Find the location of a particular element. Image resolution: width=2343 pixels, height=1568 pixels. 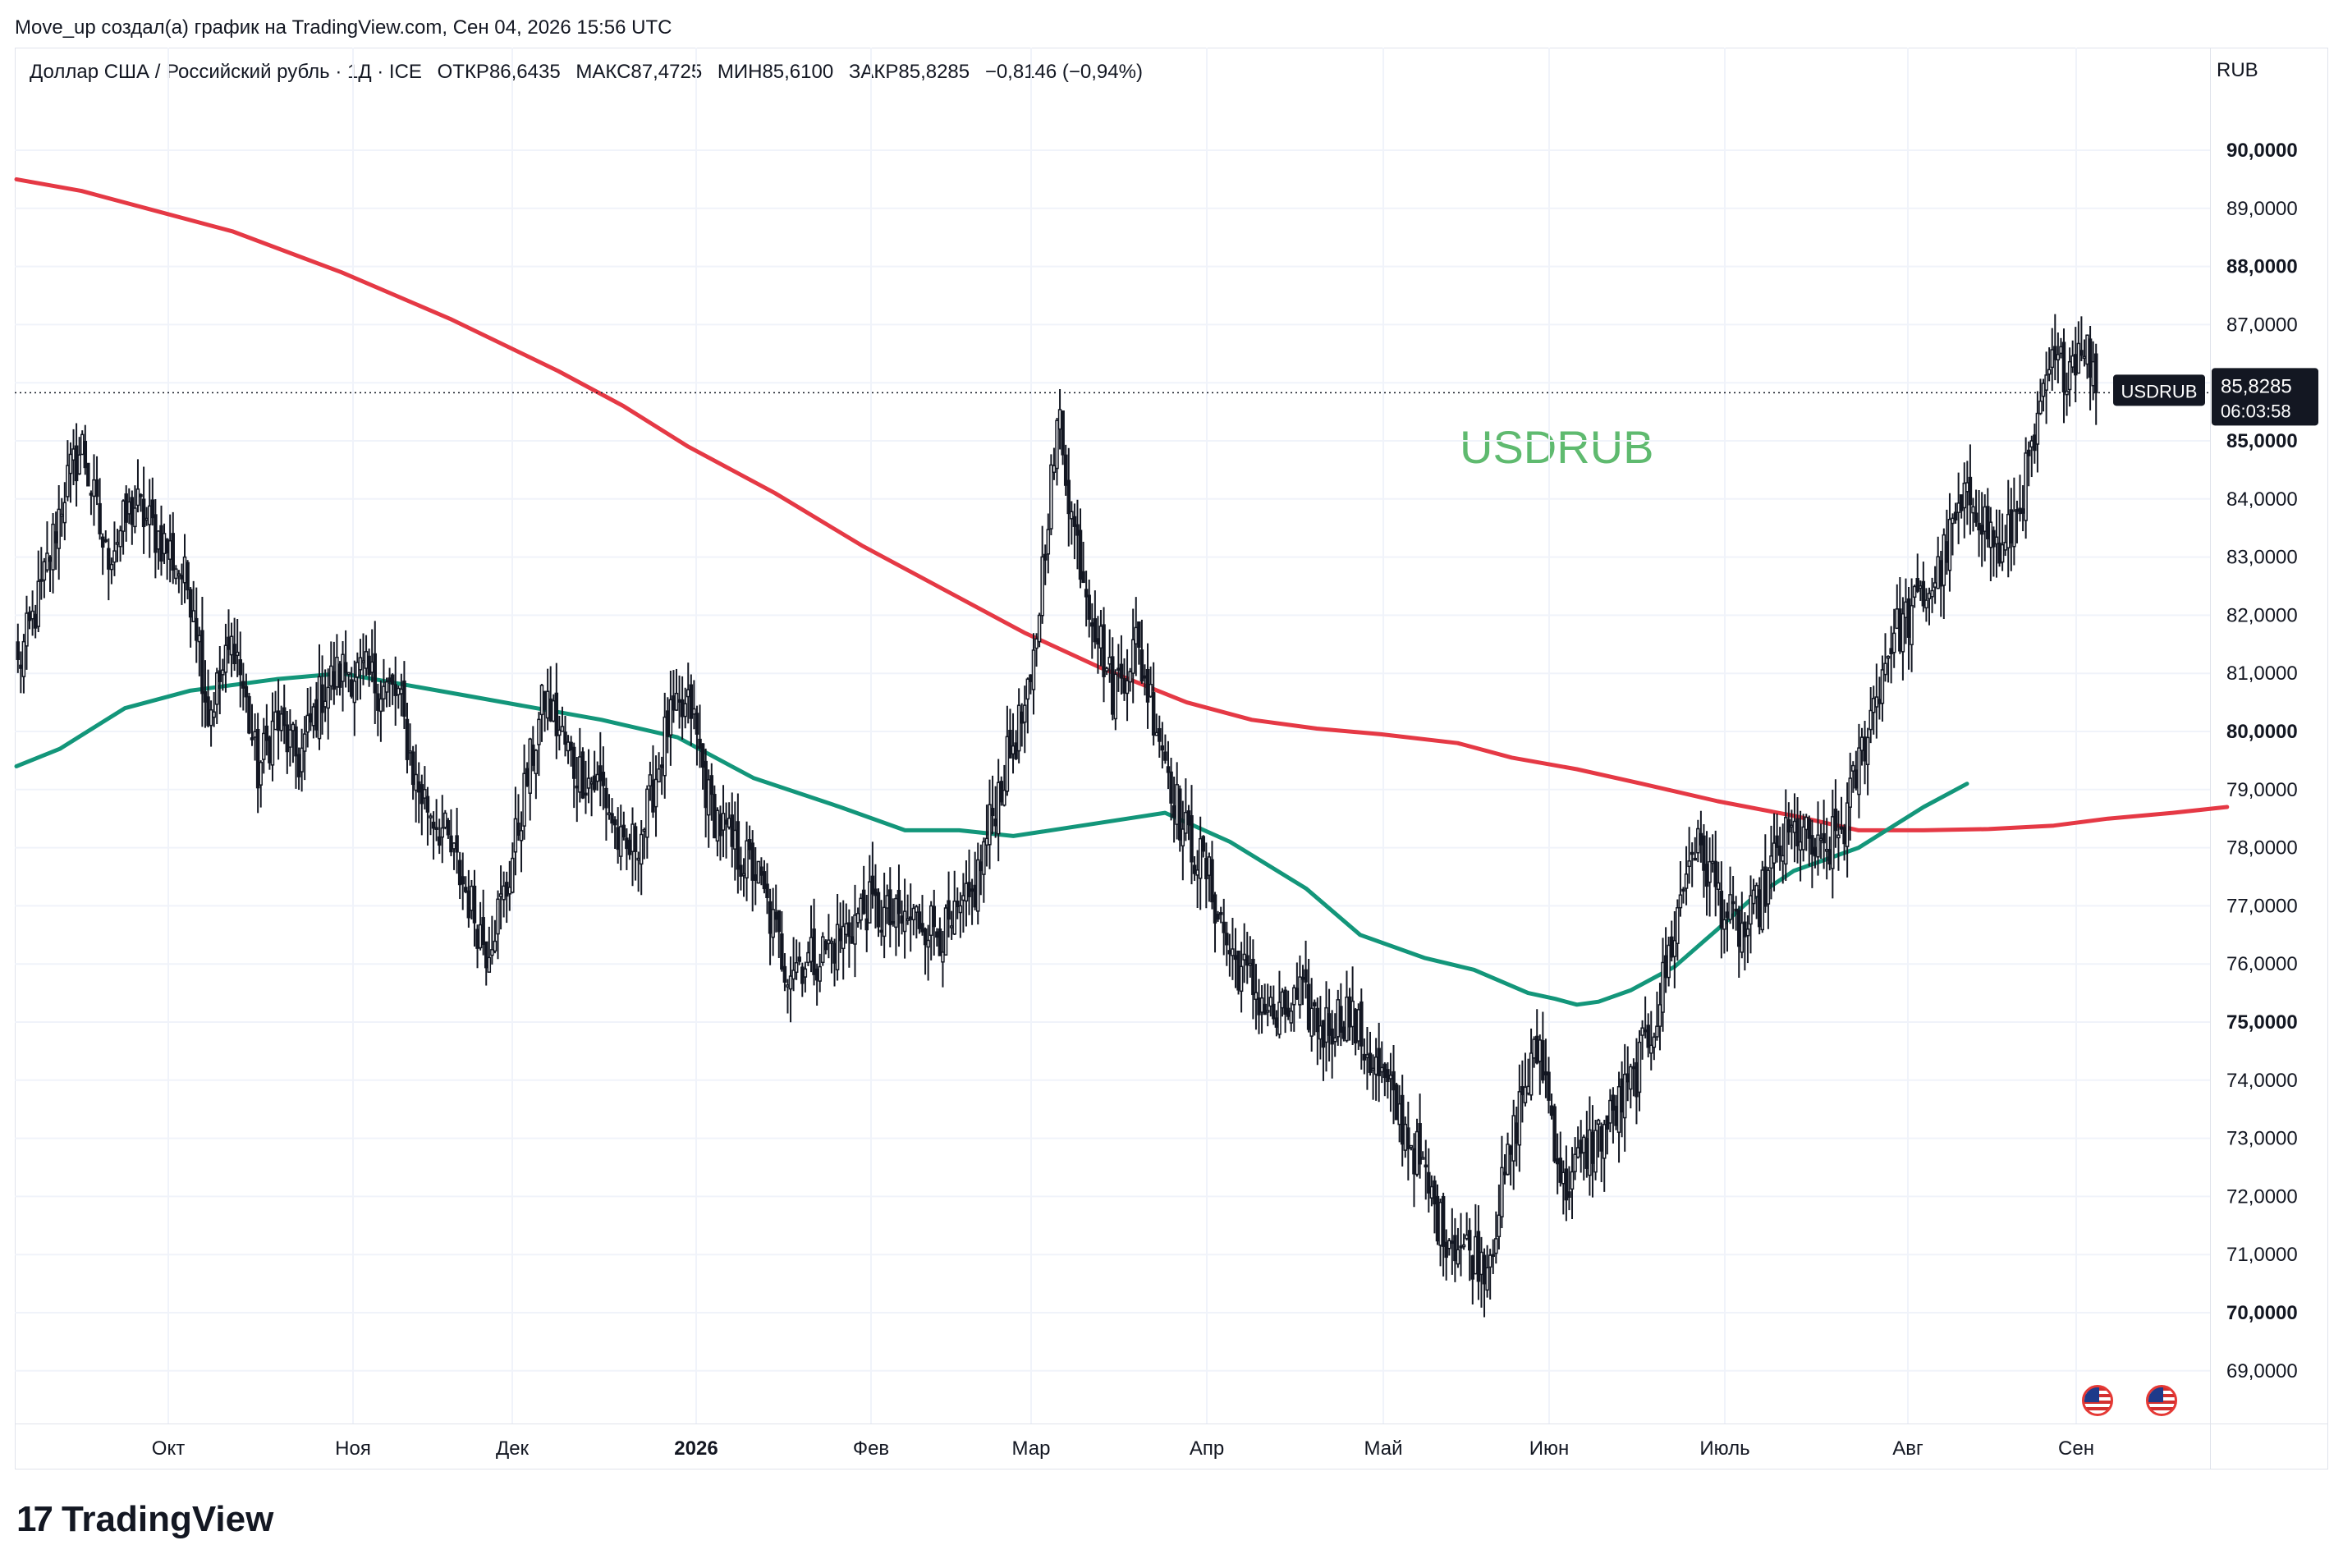

symbol-title: Доллар США / Российский рубль · 1Д · ICE is located at coordinates (226, 72).